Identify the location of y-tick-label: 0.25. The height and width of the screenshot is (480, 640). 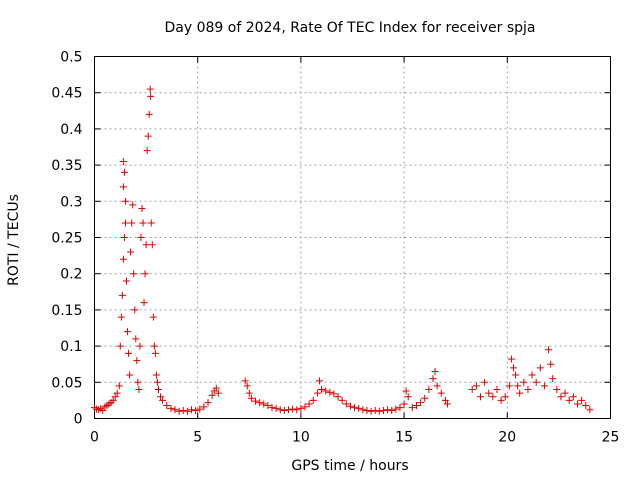
(66, 239).